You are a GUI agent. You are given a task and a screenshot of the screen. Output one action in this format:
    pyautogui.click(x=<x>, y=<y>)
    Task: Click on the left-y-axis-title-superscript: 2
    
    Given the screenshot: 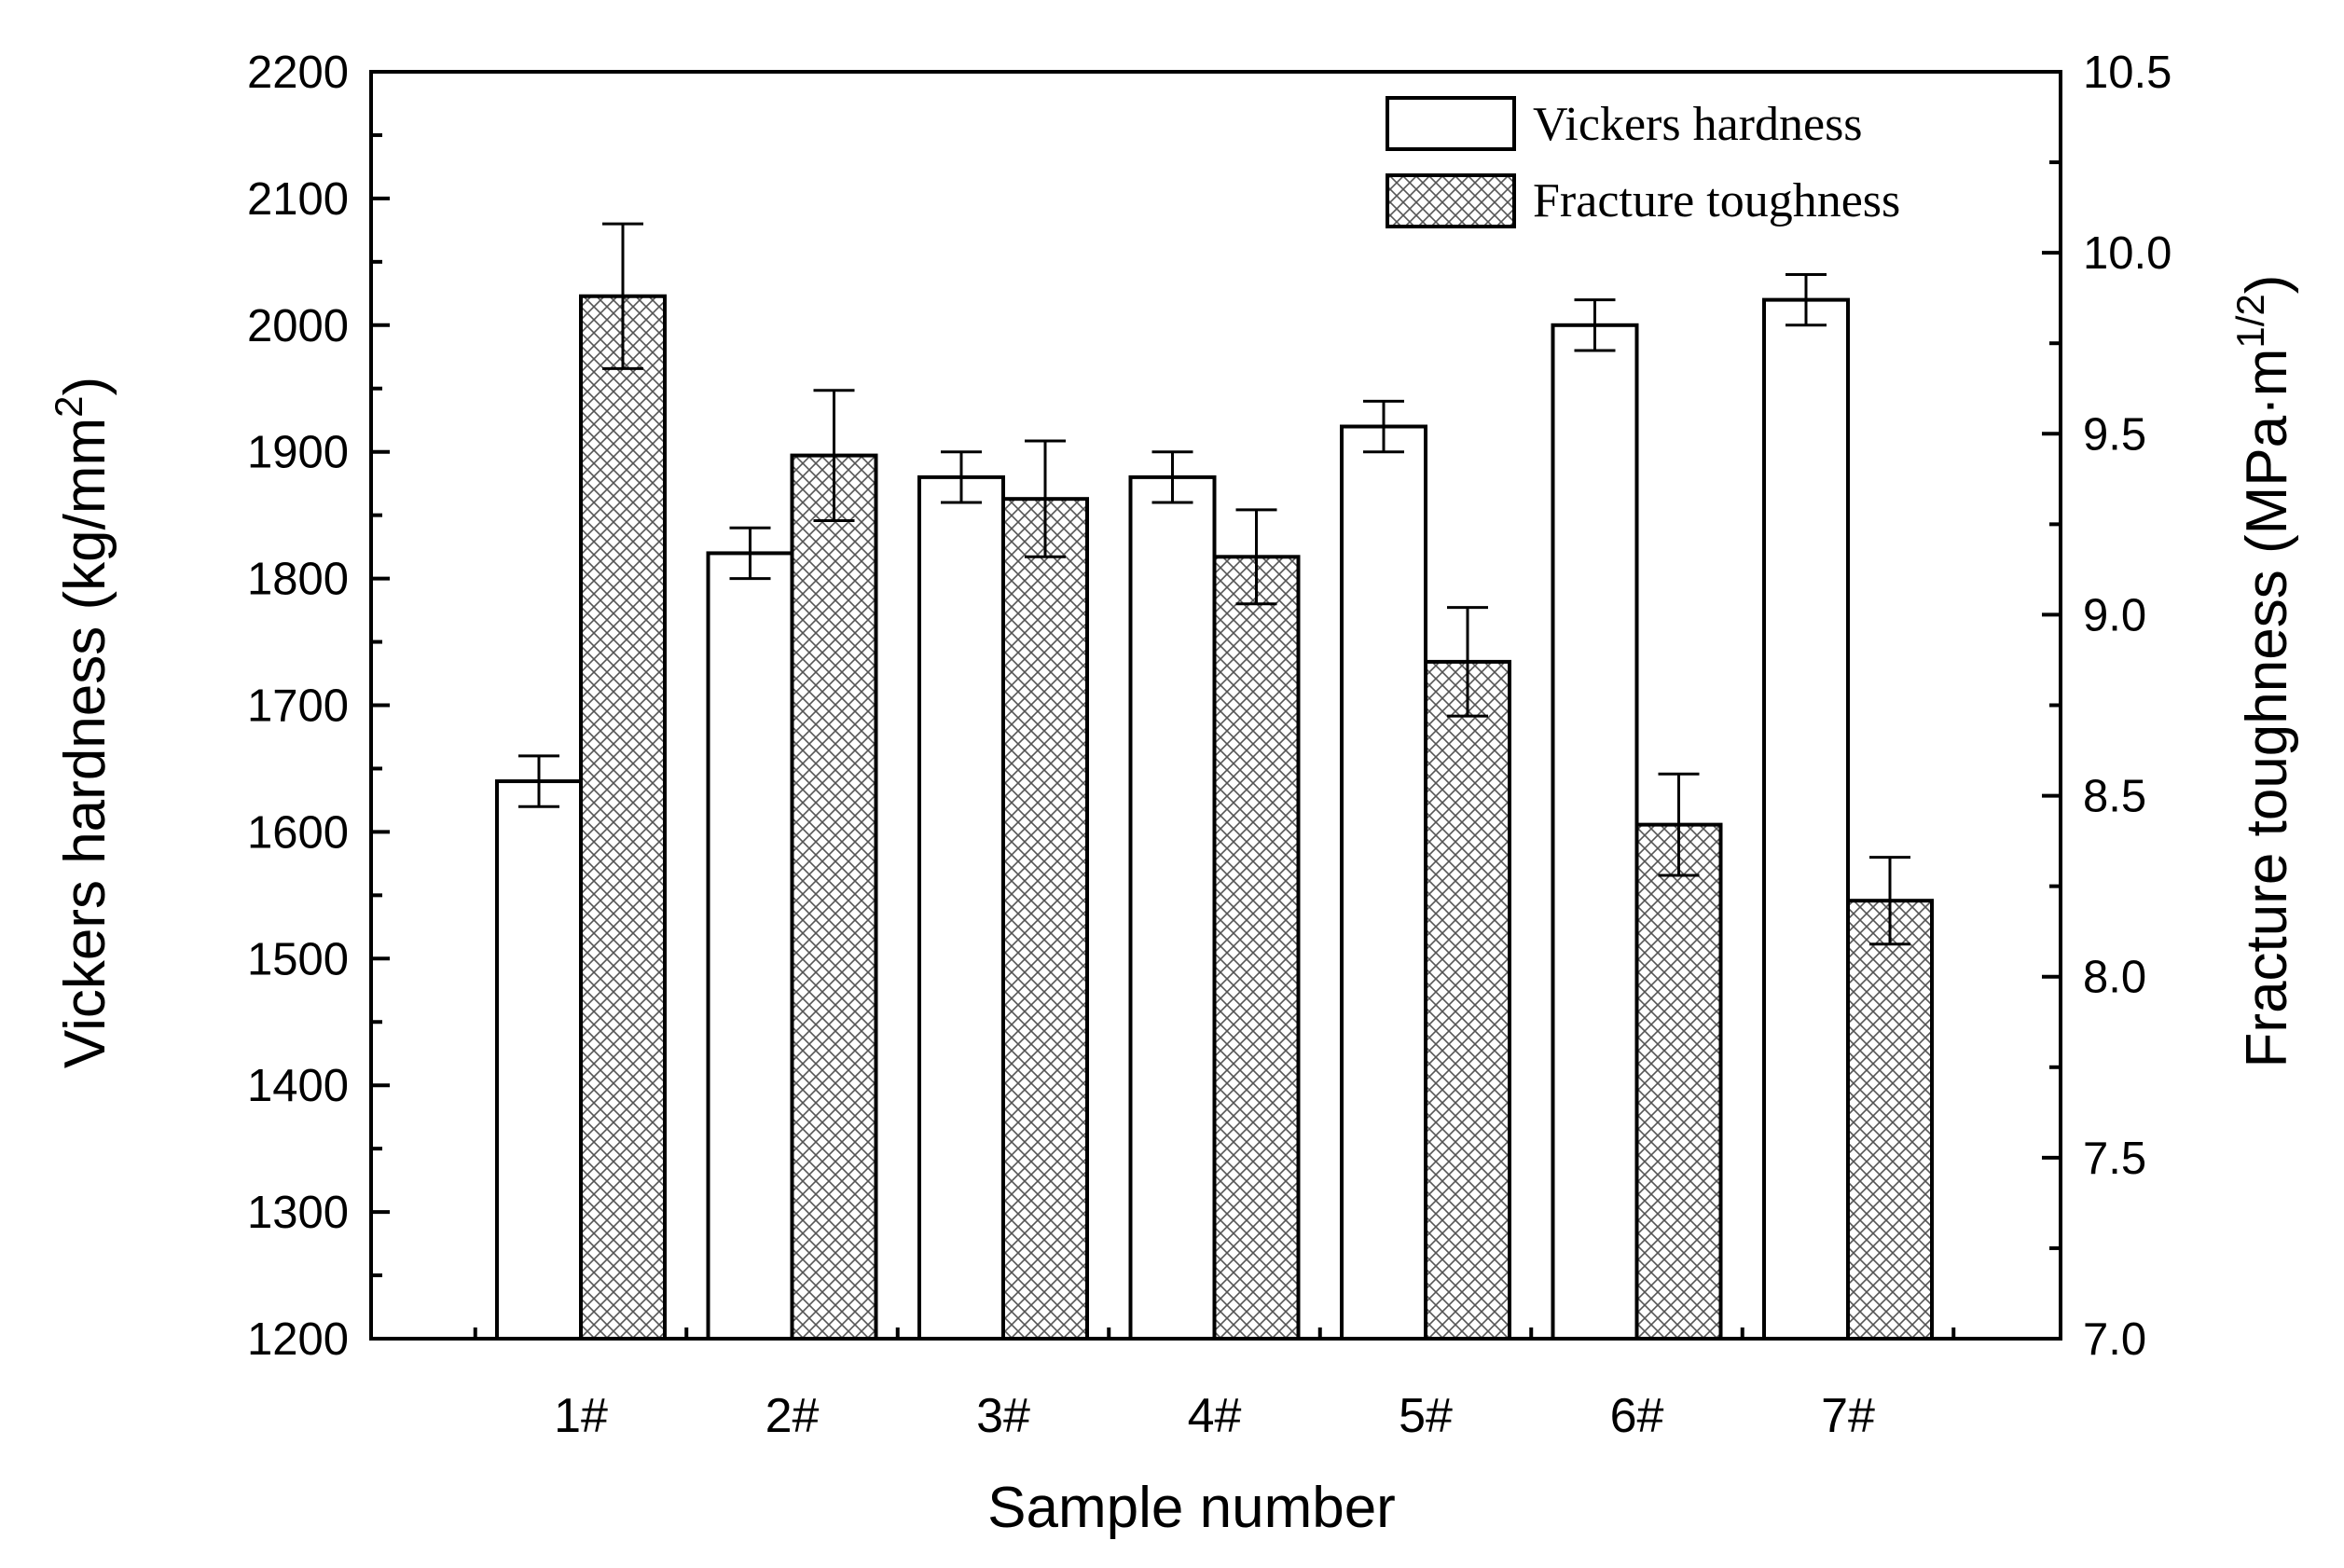 What is the action you would take?
    pyautogui.click(x=68, y=407)
    